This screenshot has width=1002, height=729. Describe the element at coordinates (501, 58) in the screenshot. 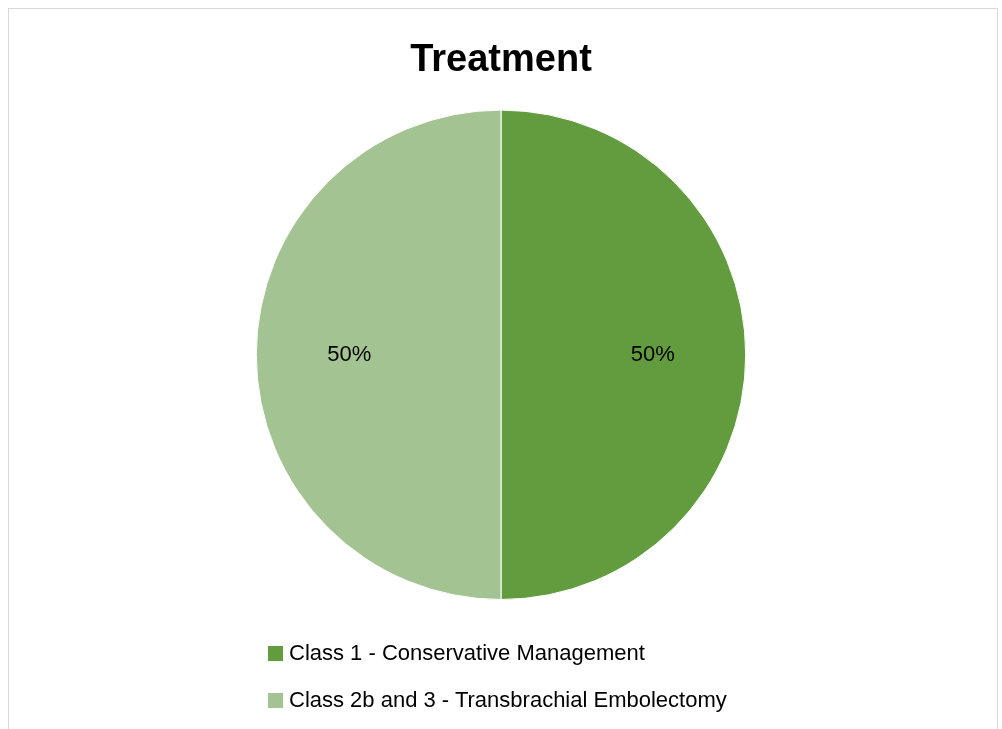

I see `chart-title: Treatment` at that location.